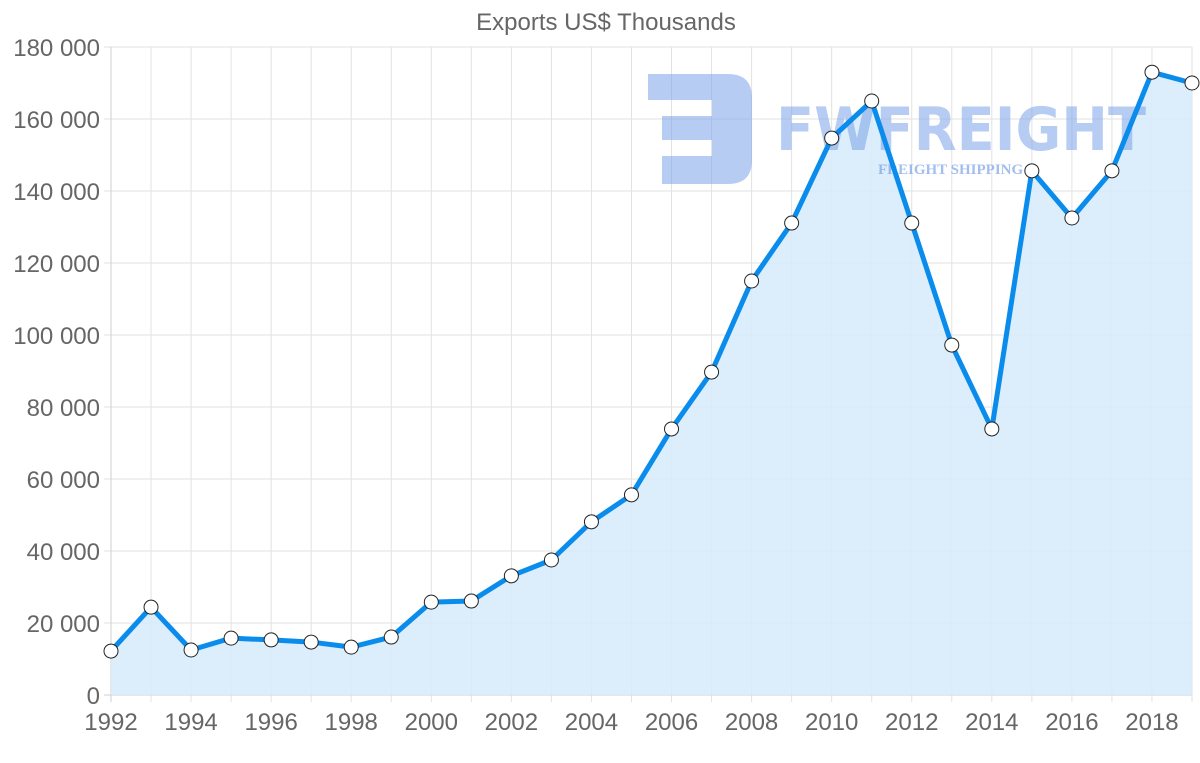 The image size is (1200, 763). Describe the element at coordinates (832, 138) in the screenshot. I see `data-point-2010` at that location.